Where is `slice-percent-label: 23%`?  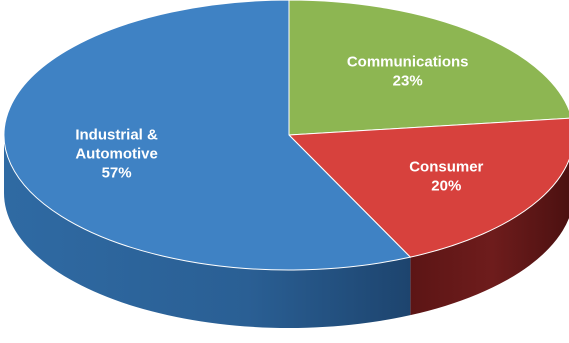
slice-percent-label: 23% is located at coordinates (408, 81).